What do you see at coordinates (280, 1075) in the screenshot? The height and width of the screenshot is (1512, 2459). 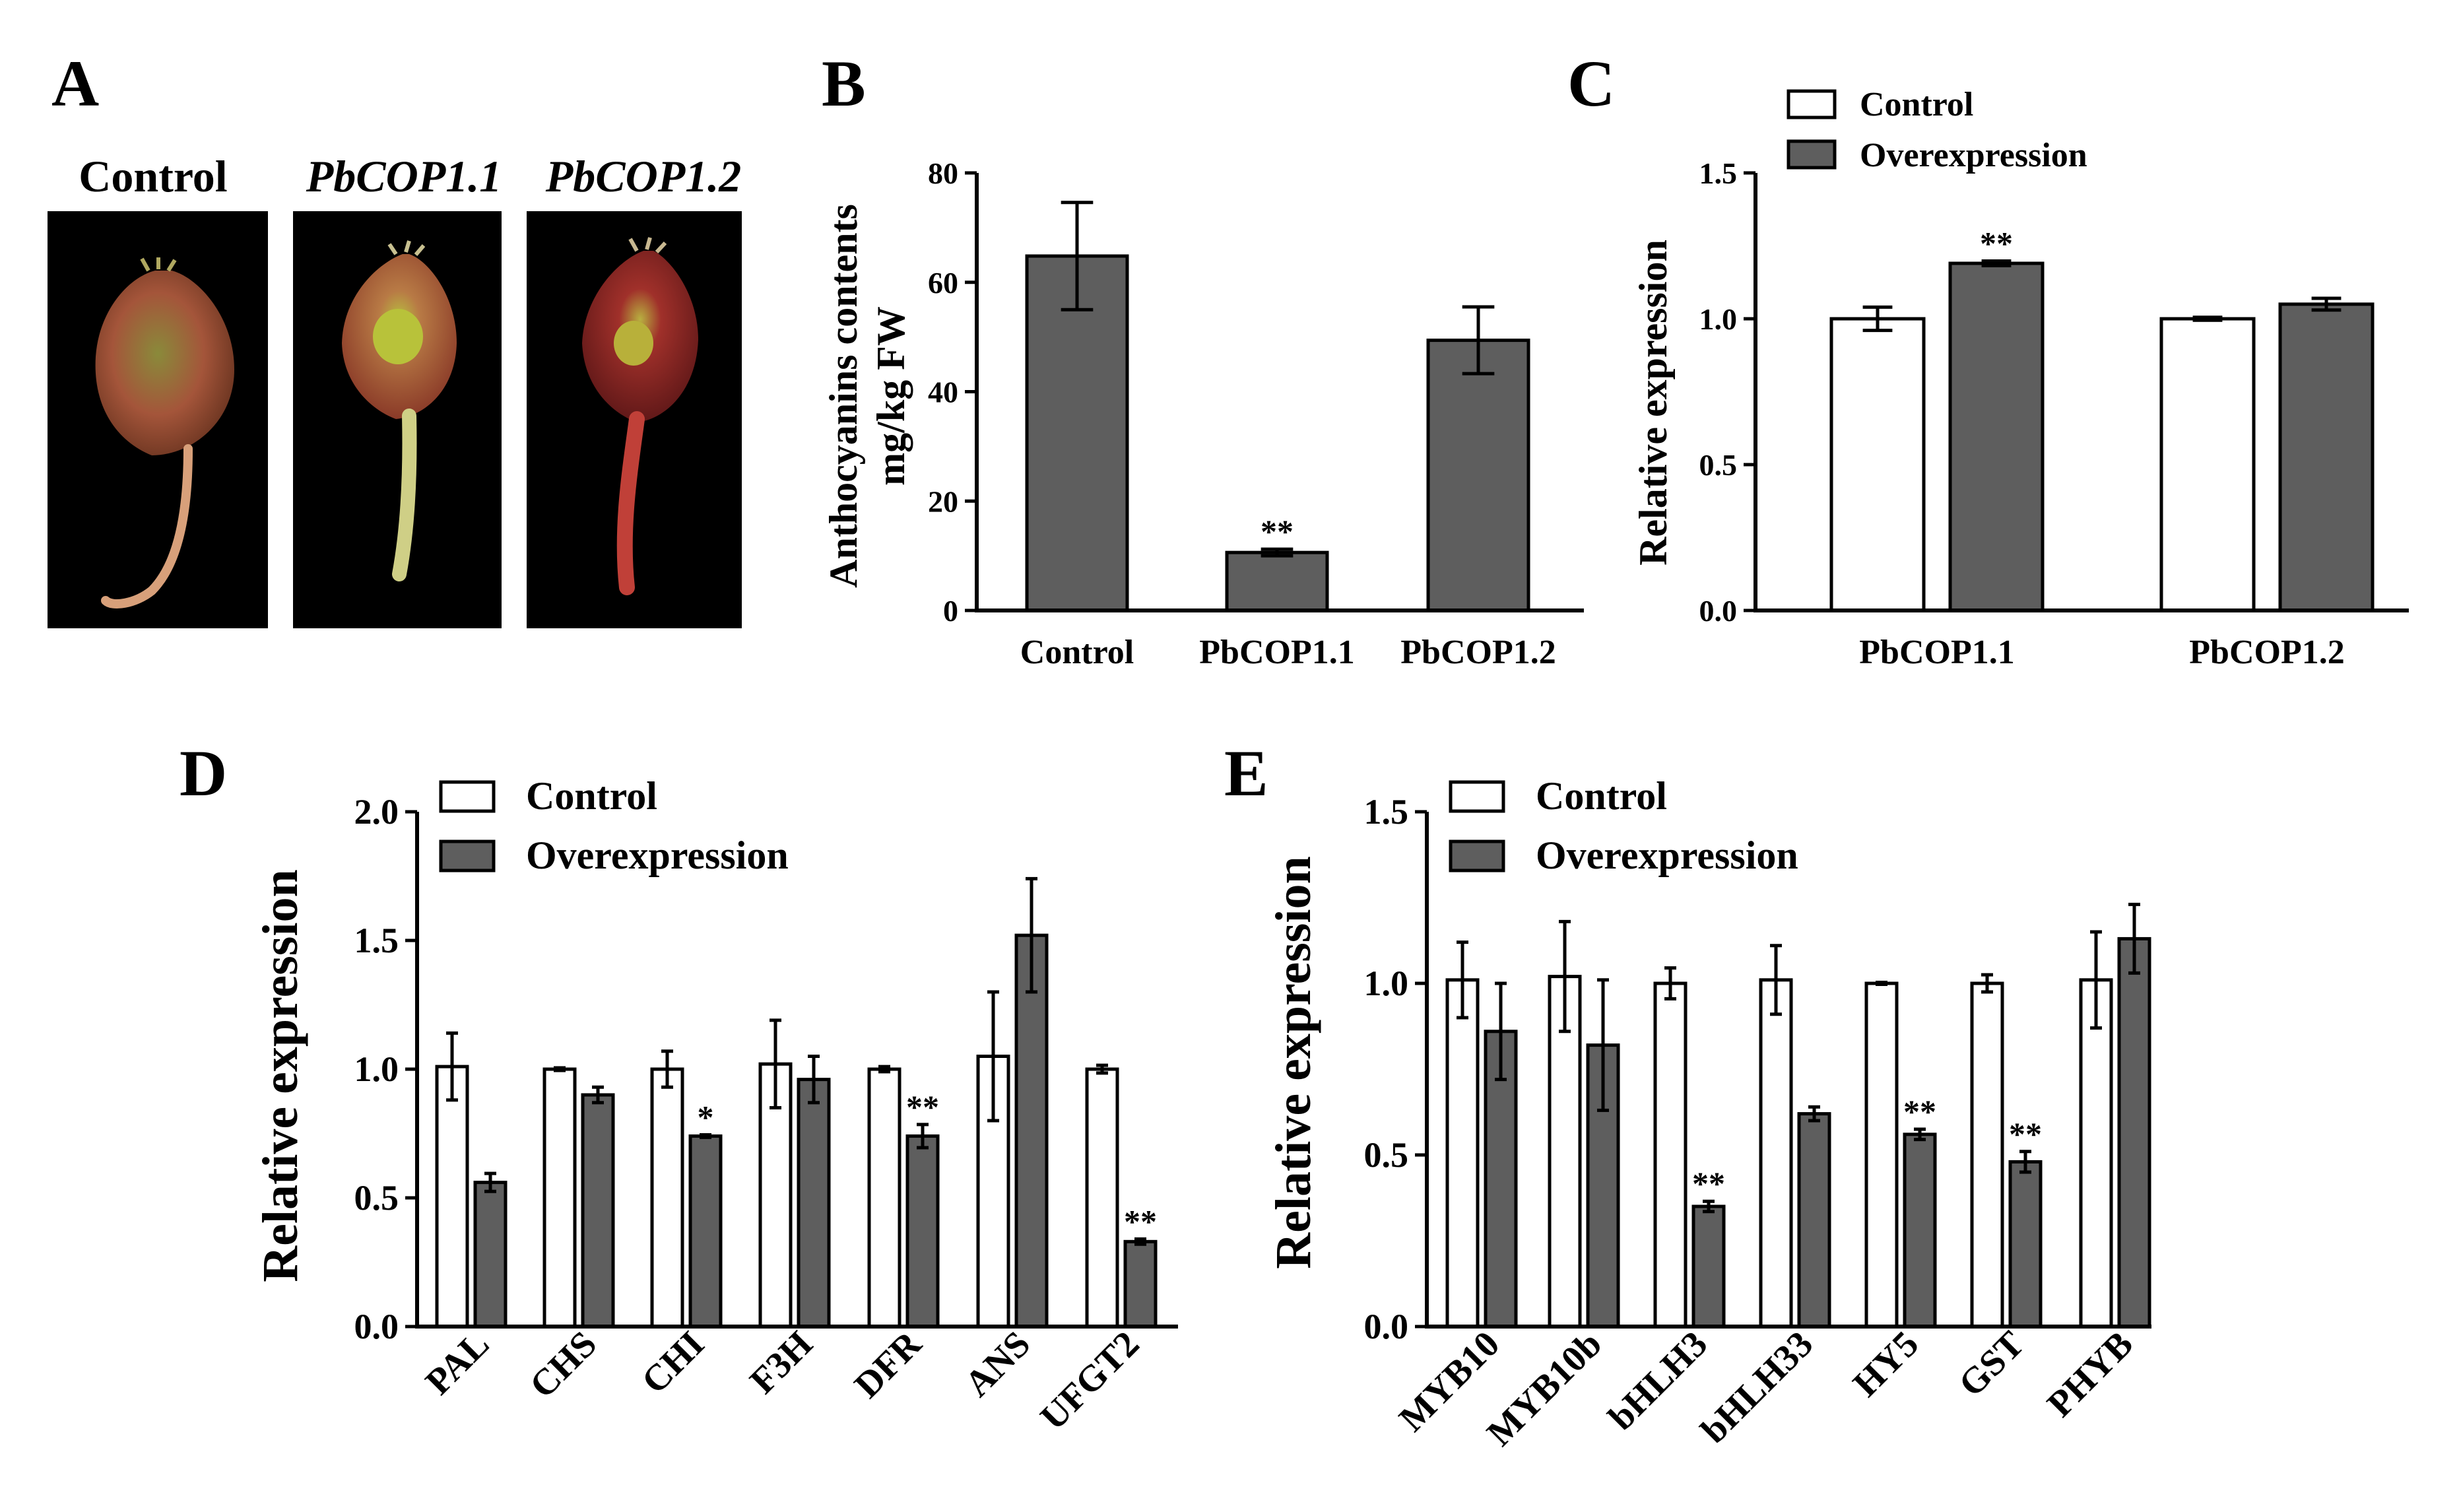 I see `chart-d-ylabel: Relative expression` at bounding box center [280, 1075].